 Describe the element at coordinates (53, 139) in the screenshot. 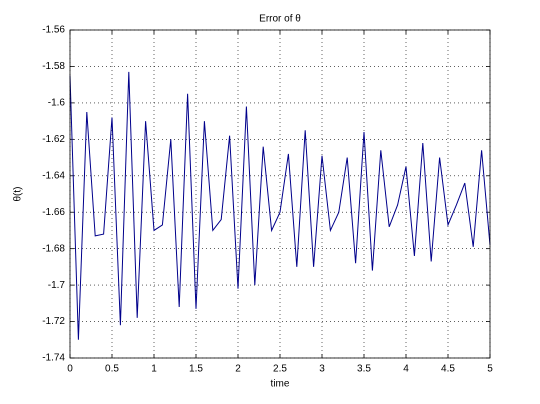

I see `y-tick-label: -1.62` at that location.